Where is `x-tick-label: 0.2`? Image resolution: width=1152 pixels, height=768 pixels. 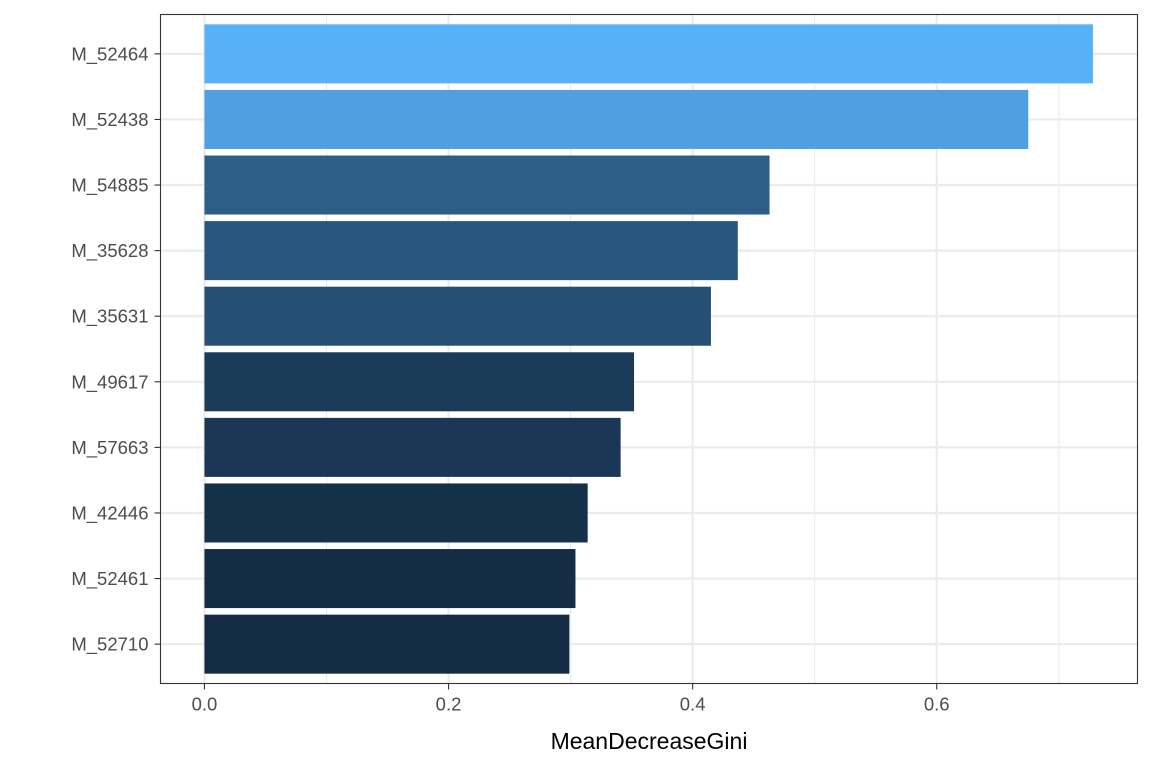
x-tick-label: 0.2 is located at coordinates (449, 704).